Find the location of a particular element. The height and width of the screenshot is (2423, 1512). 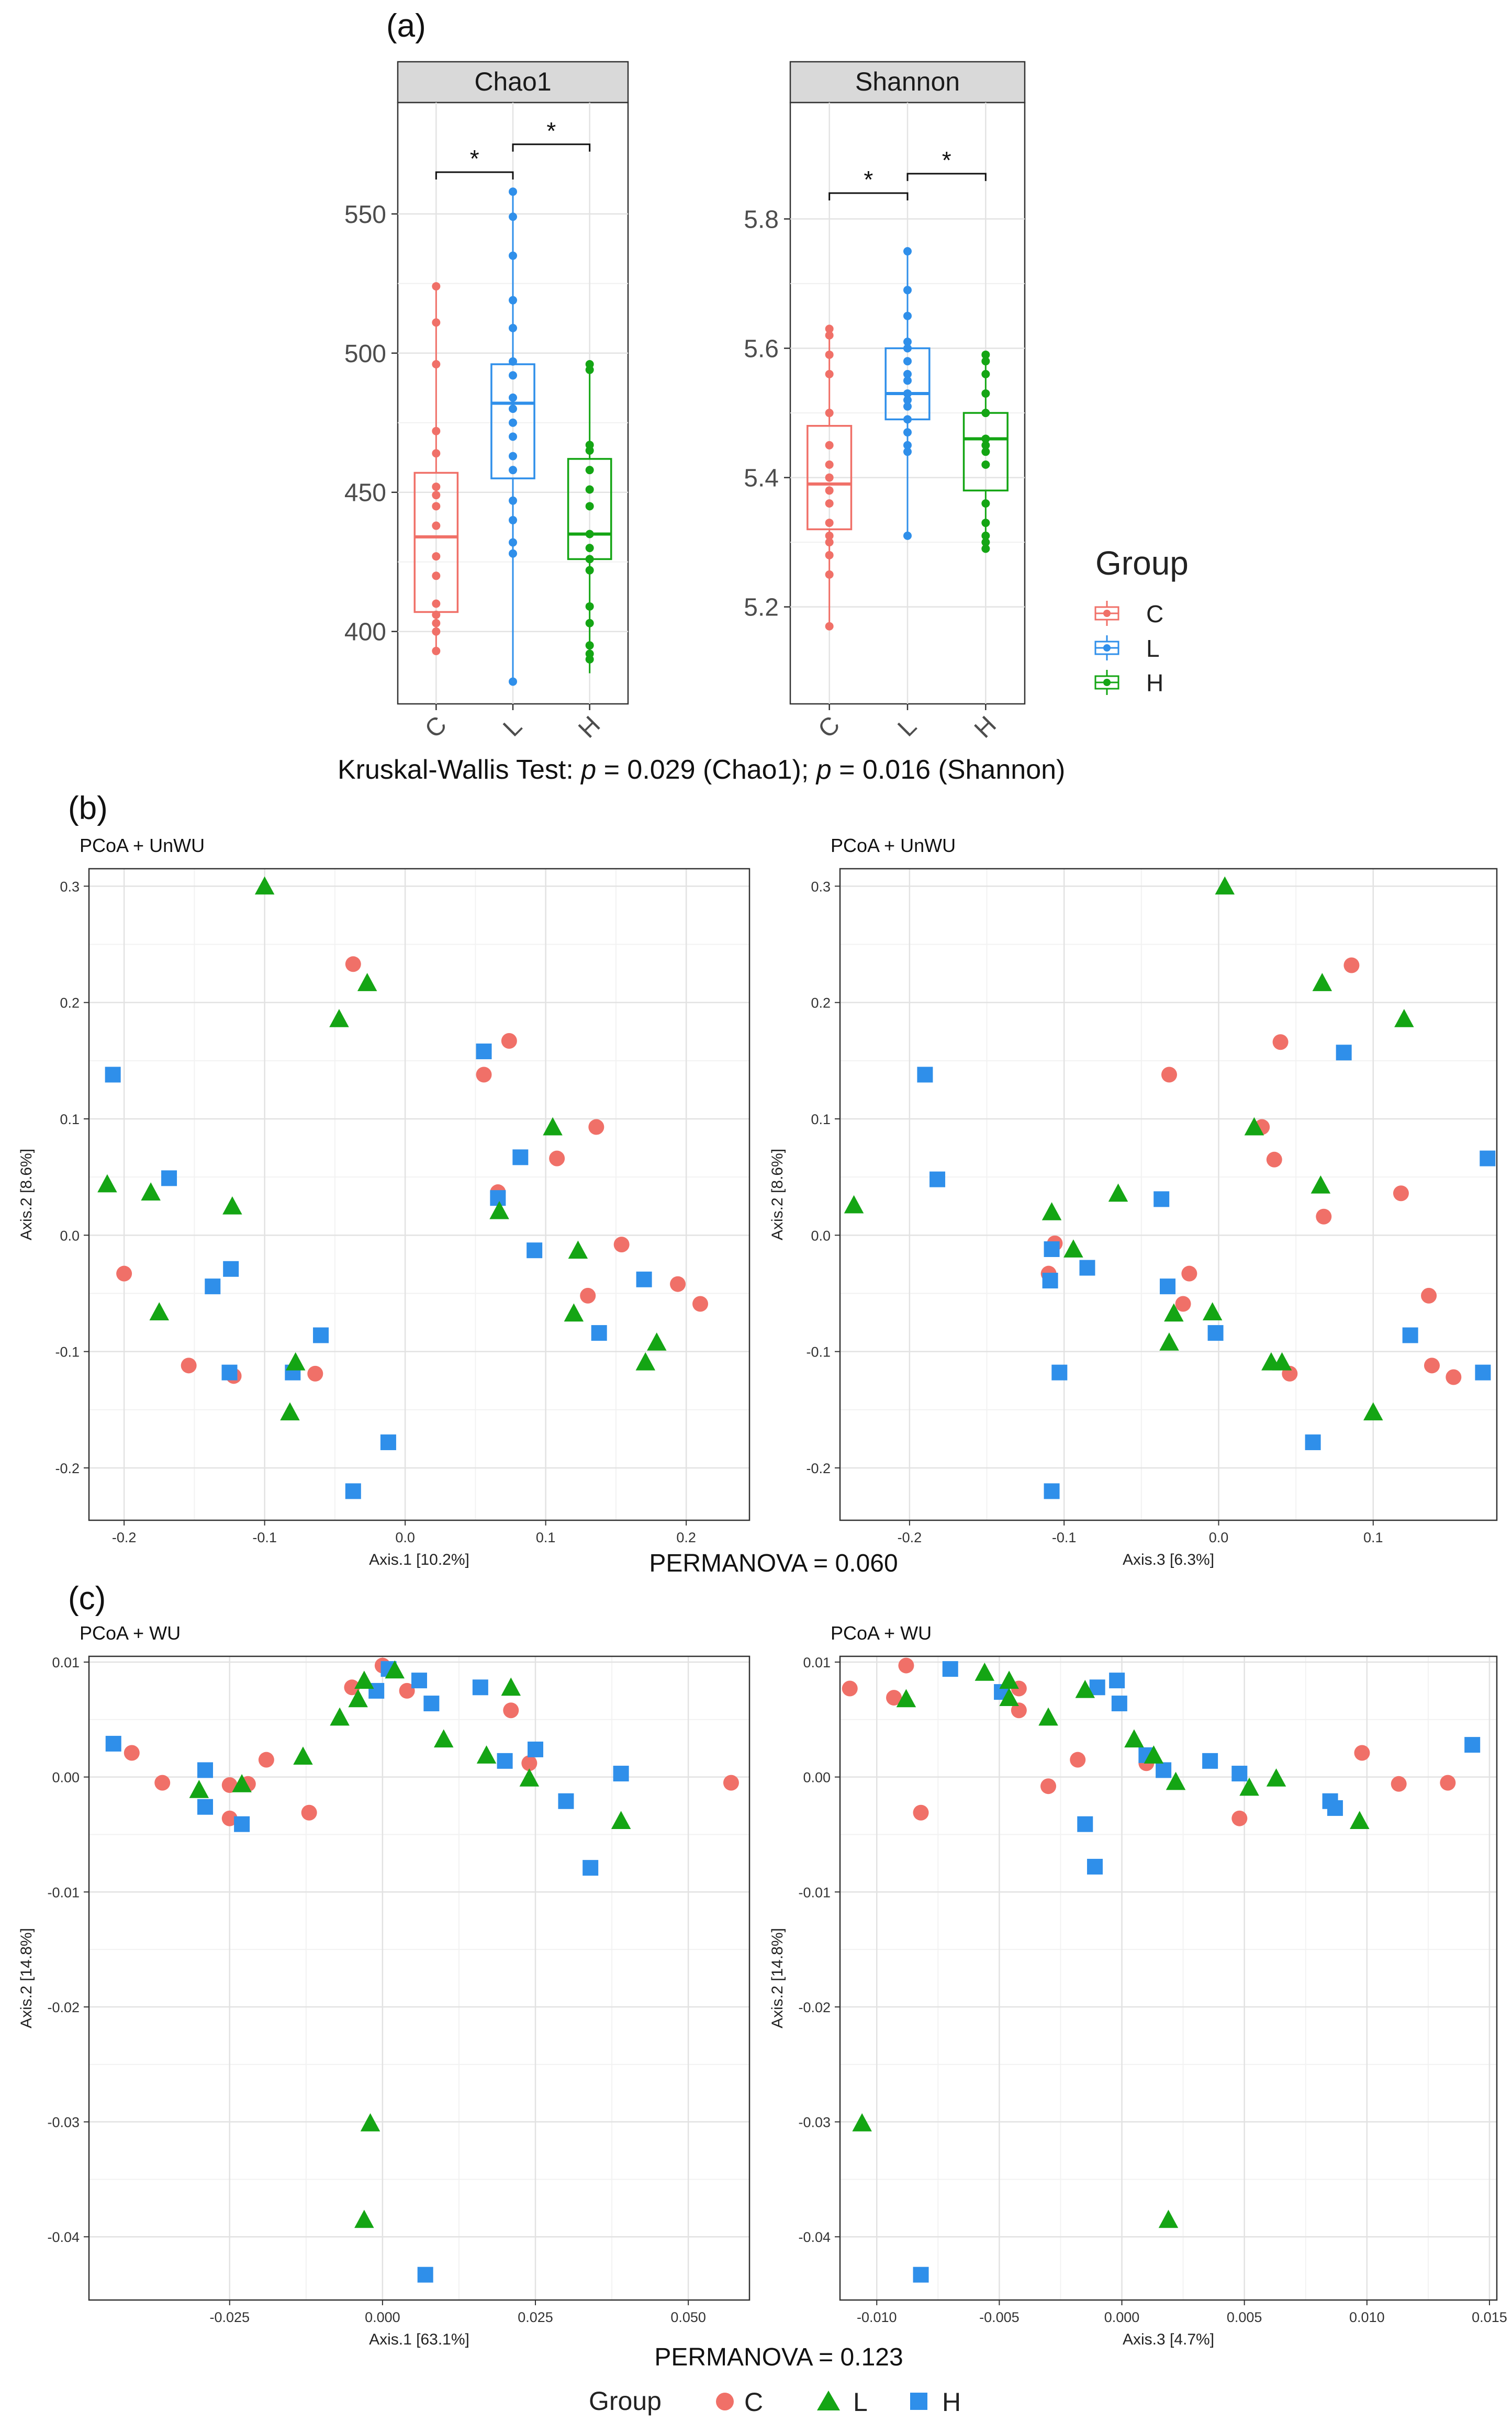

b_left-xtick-label: -0.2 is located at coordinates (124, 1538).